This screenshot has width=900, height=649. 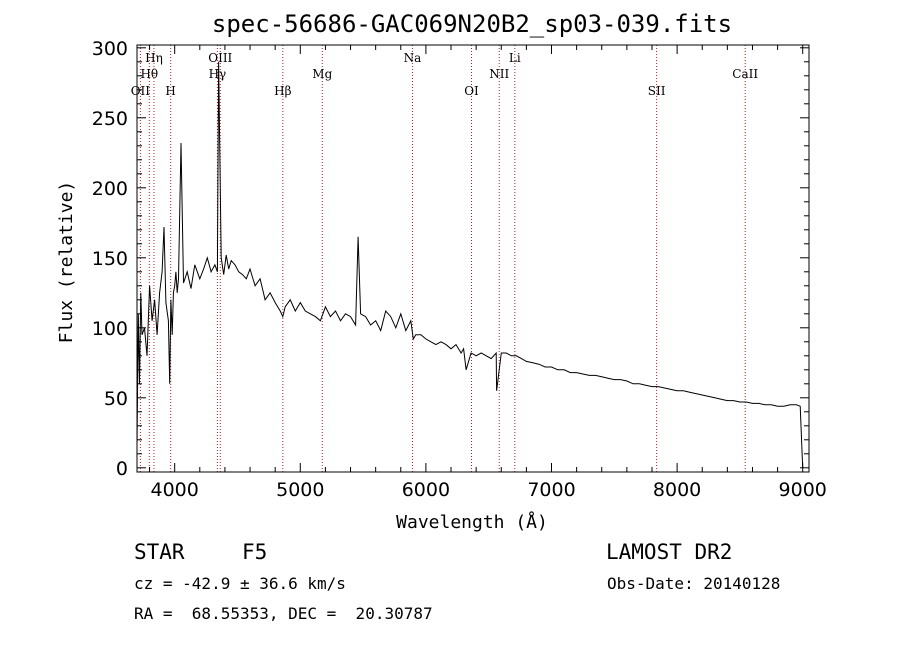 I want to click on observation-date: Obs-Date: 20140128, so click(x=694, y=583).